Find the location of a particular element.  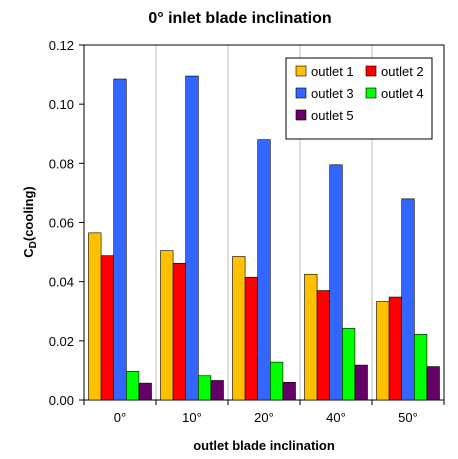

x-tick-label: 20° is located at coordinates (264, 417).